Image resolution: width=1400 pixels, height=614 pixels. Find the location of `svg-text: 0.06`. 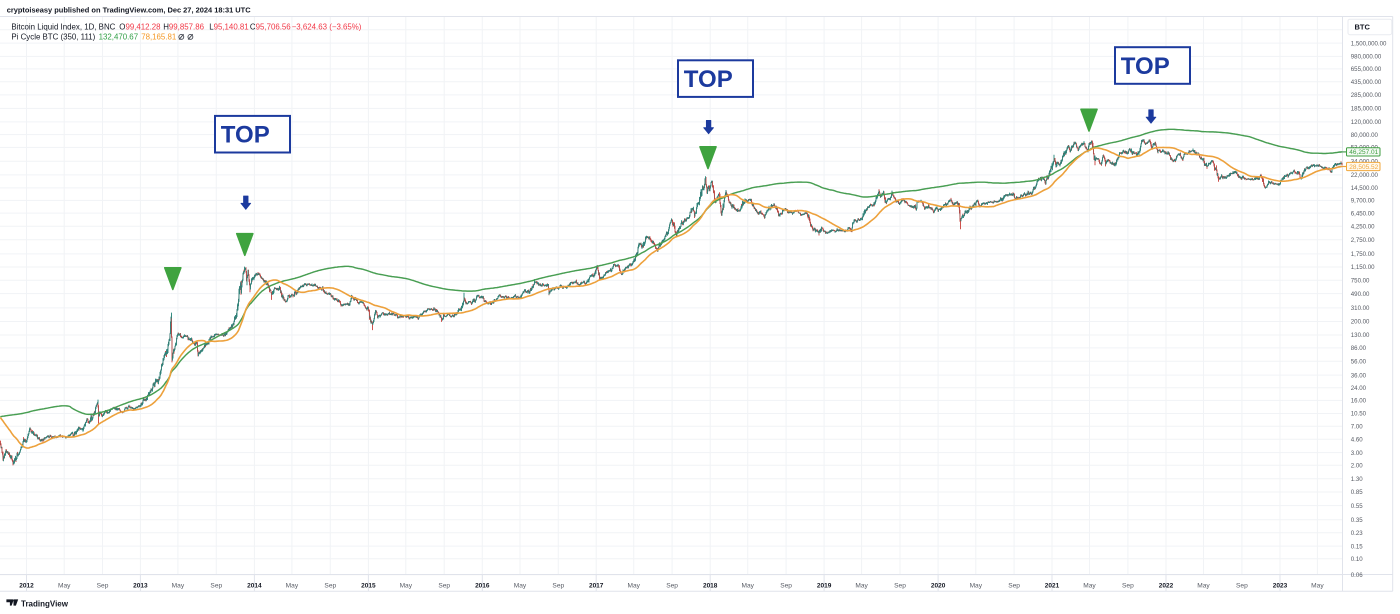

svg-text: 0.06 is located at coordinates (1357, 575).